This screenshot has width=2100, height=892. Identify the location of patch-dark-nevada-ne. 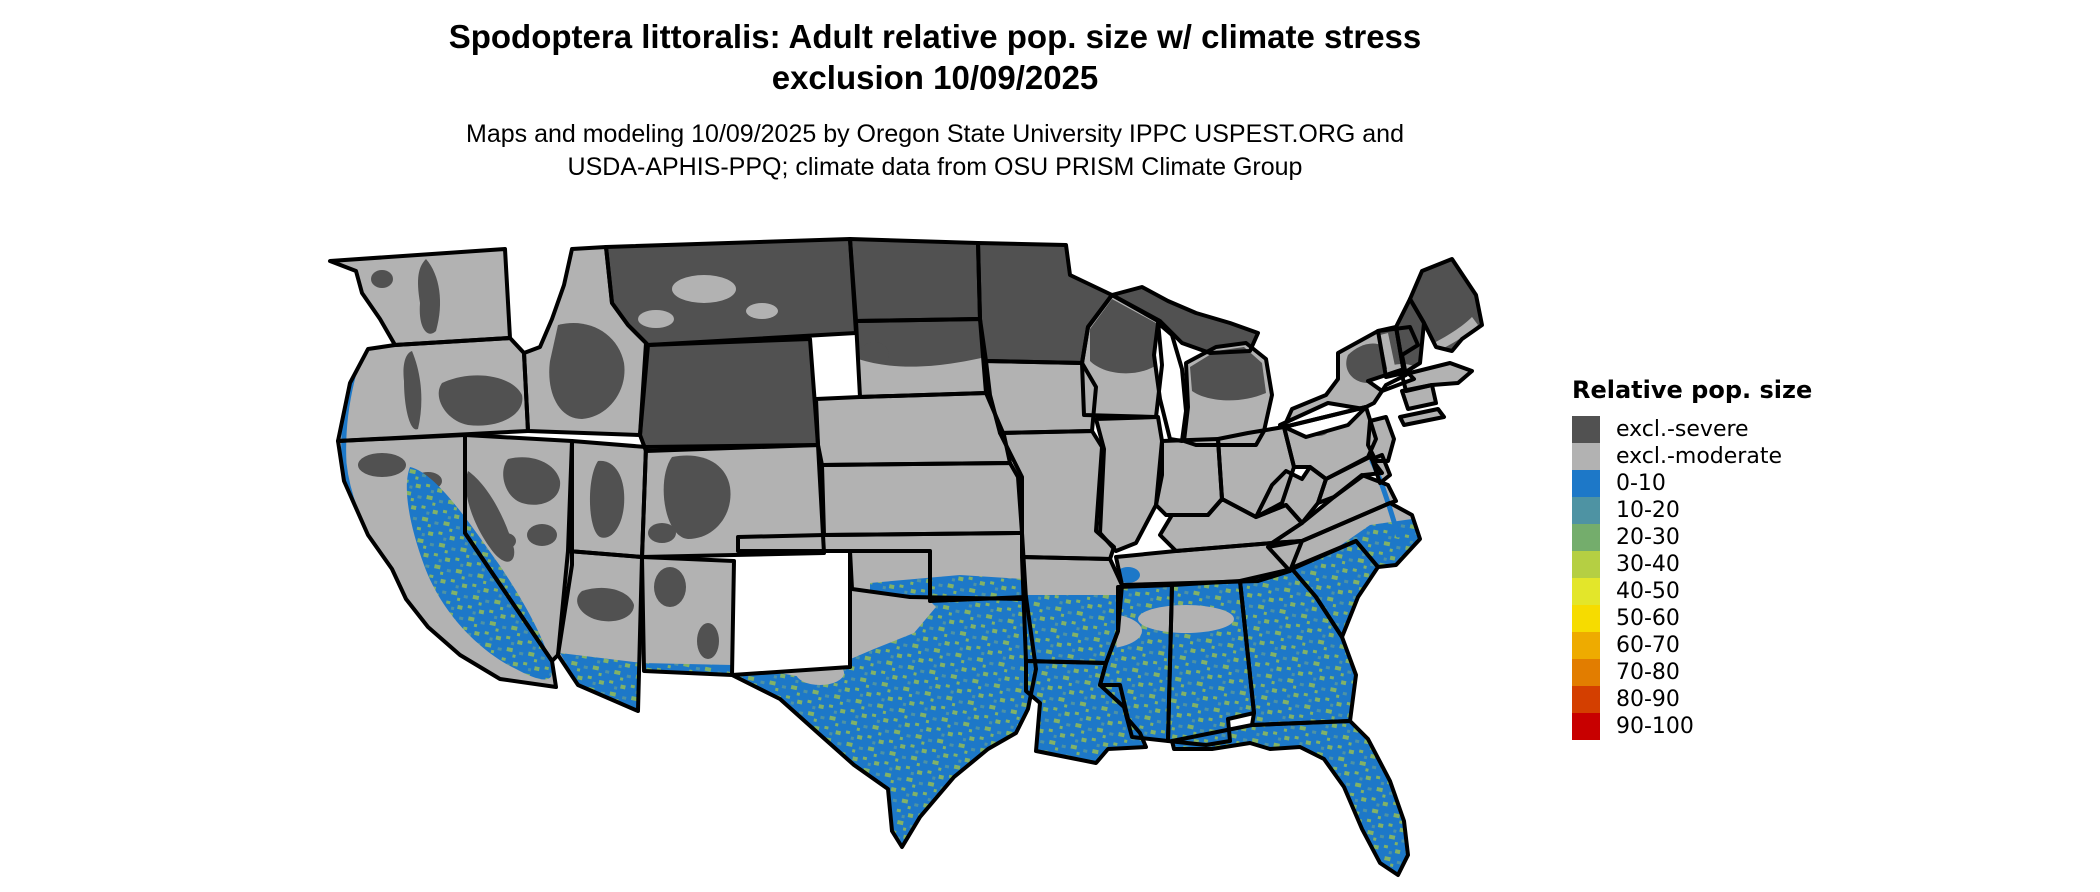
(532, 481).